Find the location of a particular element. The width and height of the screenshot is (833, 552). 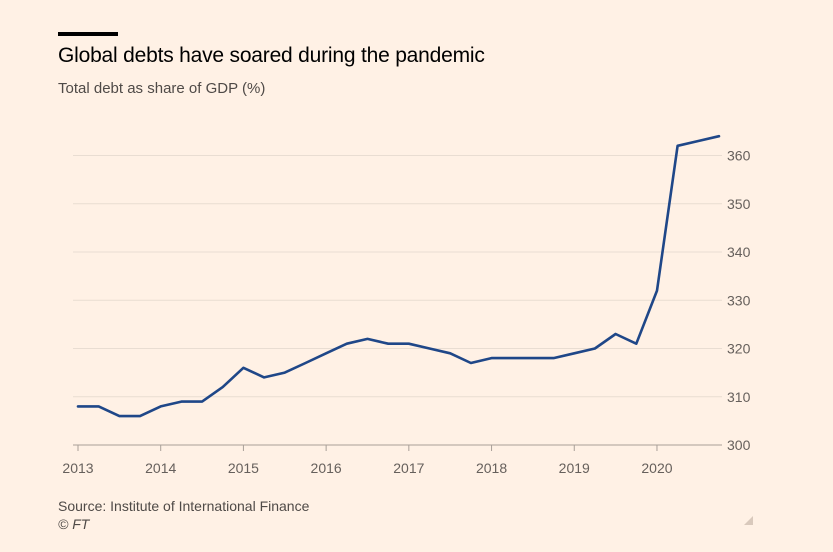

x-axis: 2013 2014 2015 2016 2017 2018 2019 2020 is located at coordinates (392, 460).